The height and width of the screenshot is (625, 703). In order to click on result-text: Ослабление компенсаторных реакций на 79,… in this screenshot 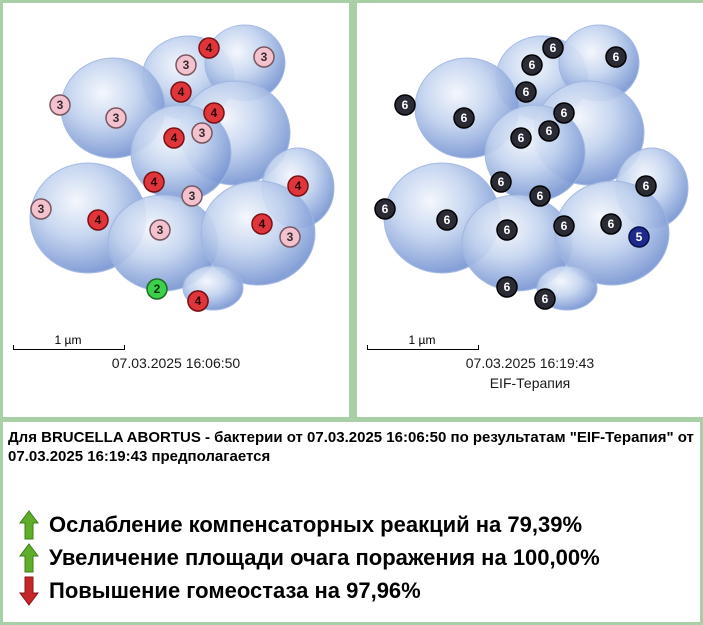, I will do `click(316, 524)`.